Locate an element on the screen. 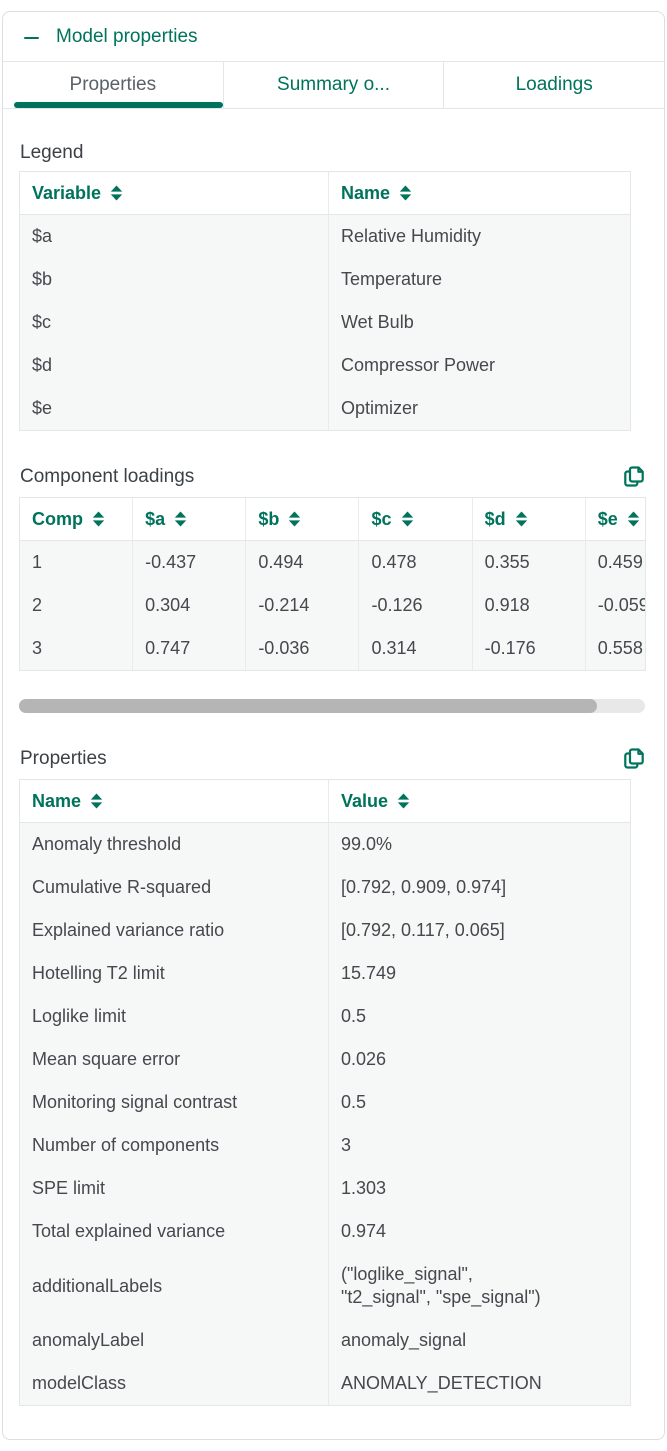  table-cell: -0.437 is located at coordinates (189, 562).